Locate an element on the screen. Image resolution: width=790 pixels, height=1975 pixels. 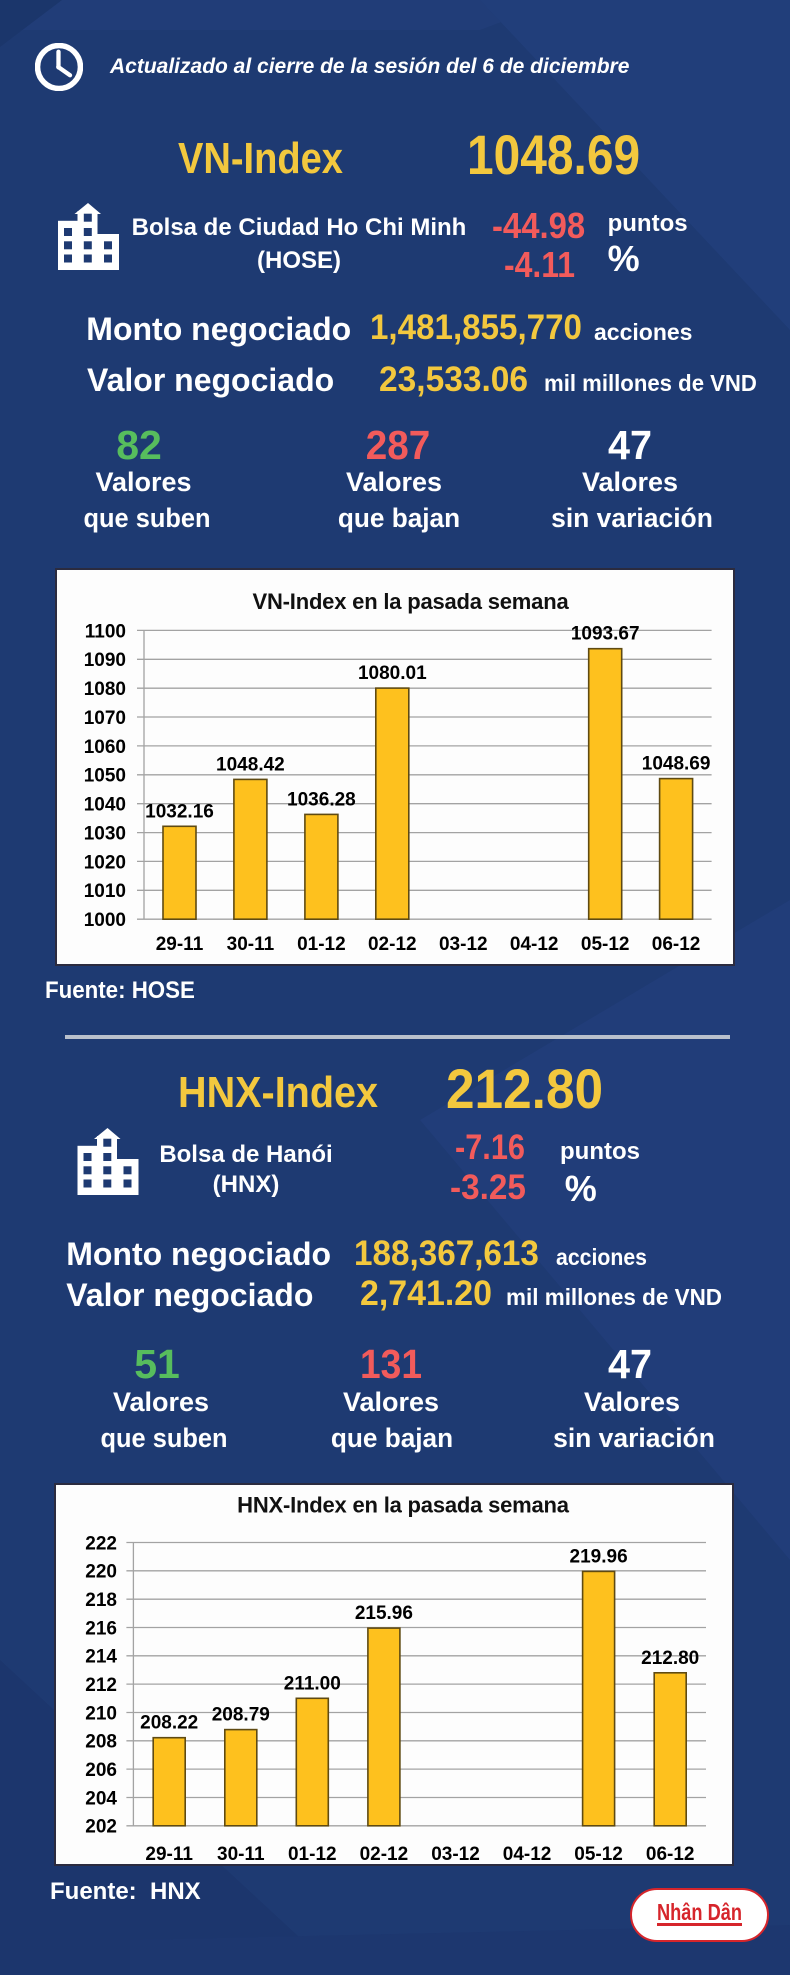
svg-text: 1032.16 is located at coordinates (179, 811).